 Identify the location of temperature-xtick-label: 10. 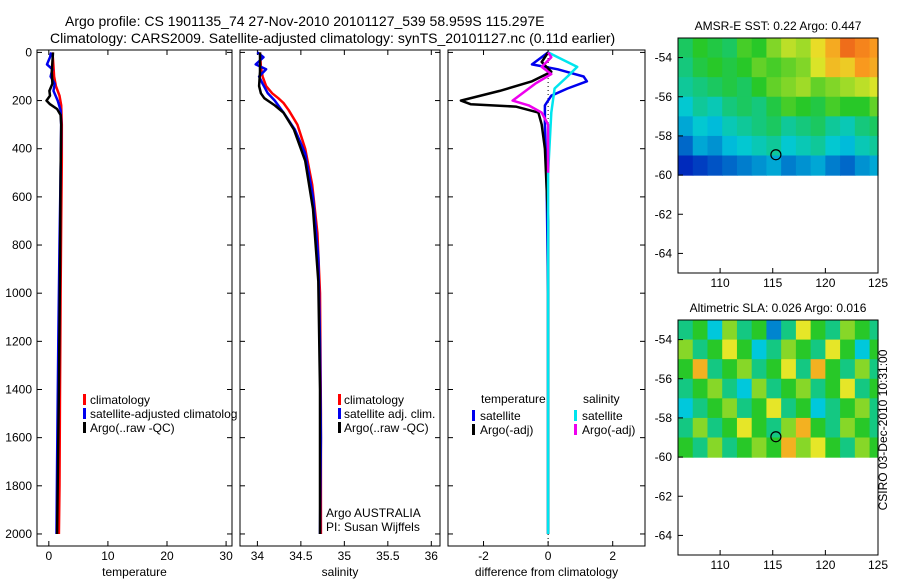
(108, 556).